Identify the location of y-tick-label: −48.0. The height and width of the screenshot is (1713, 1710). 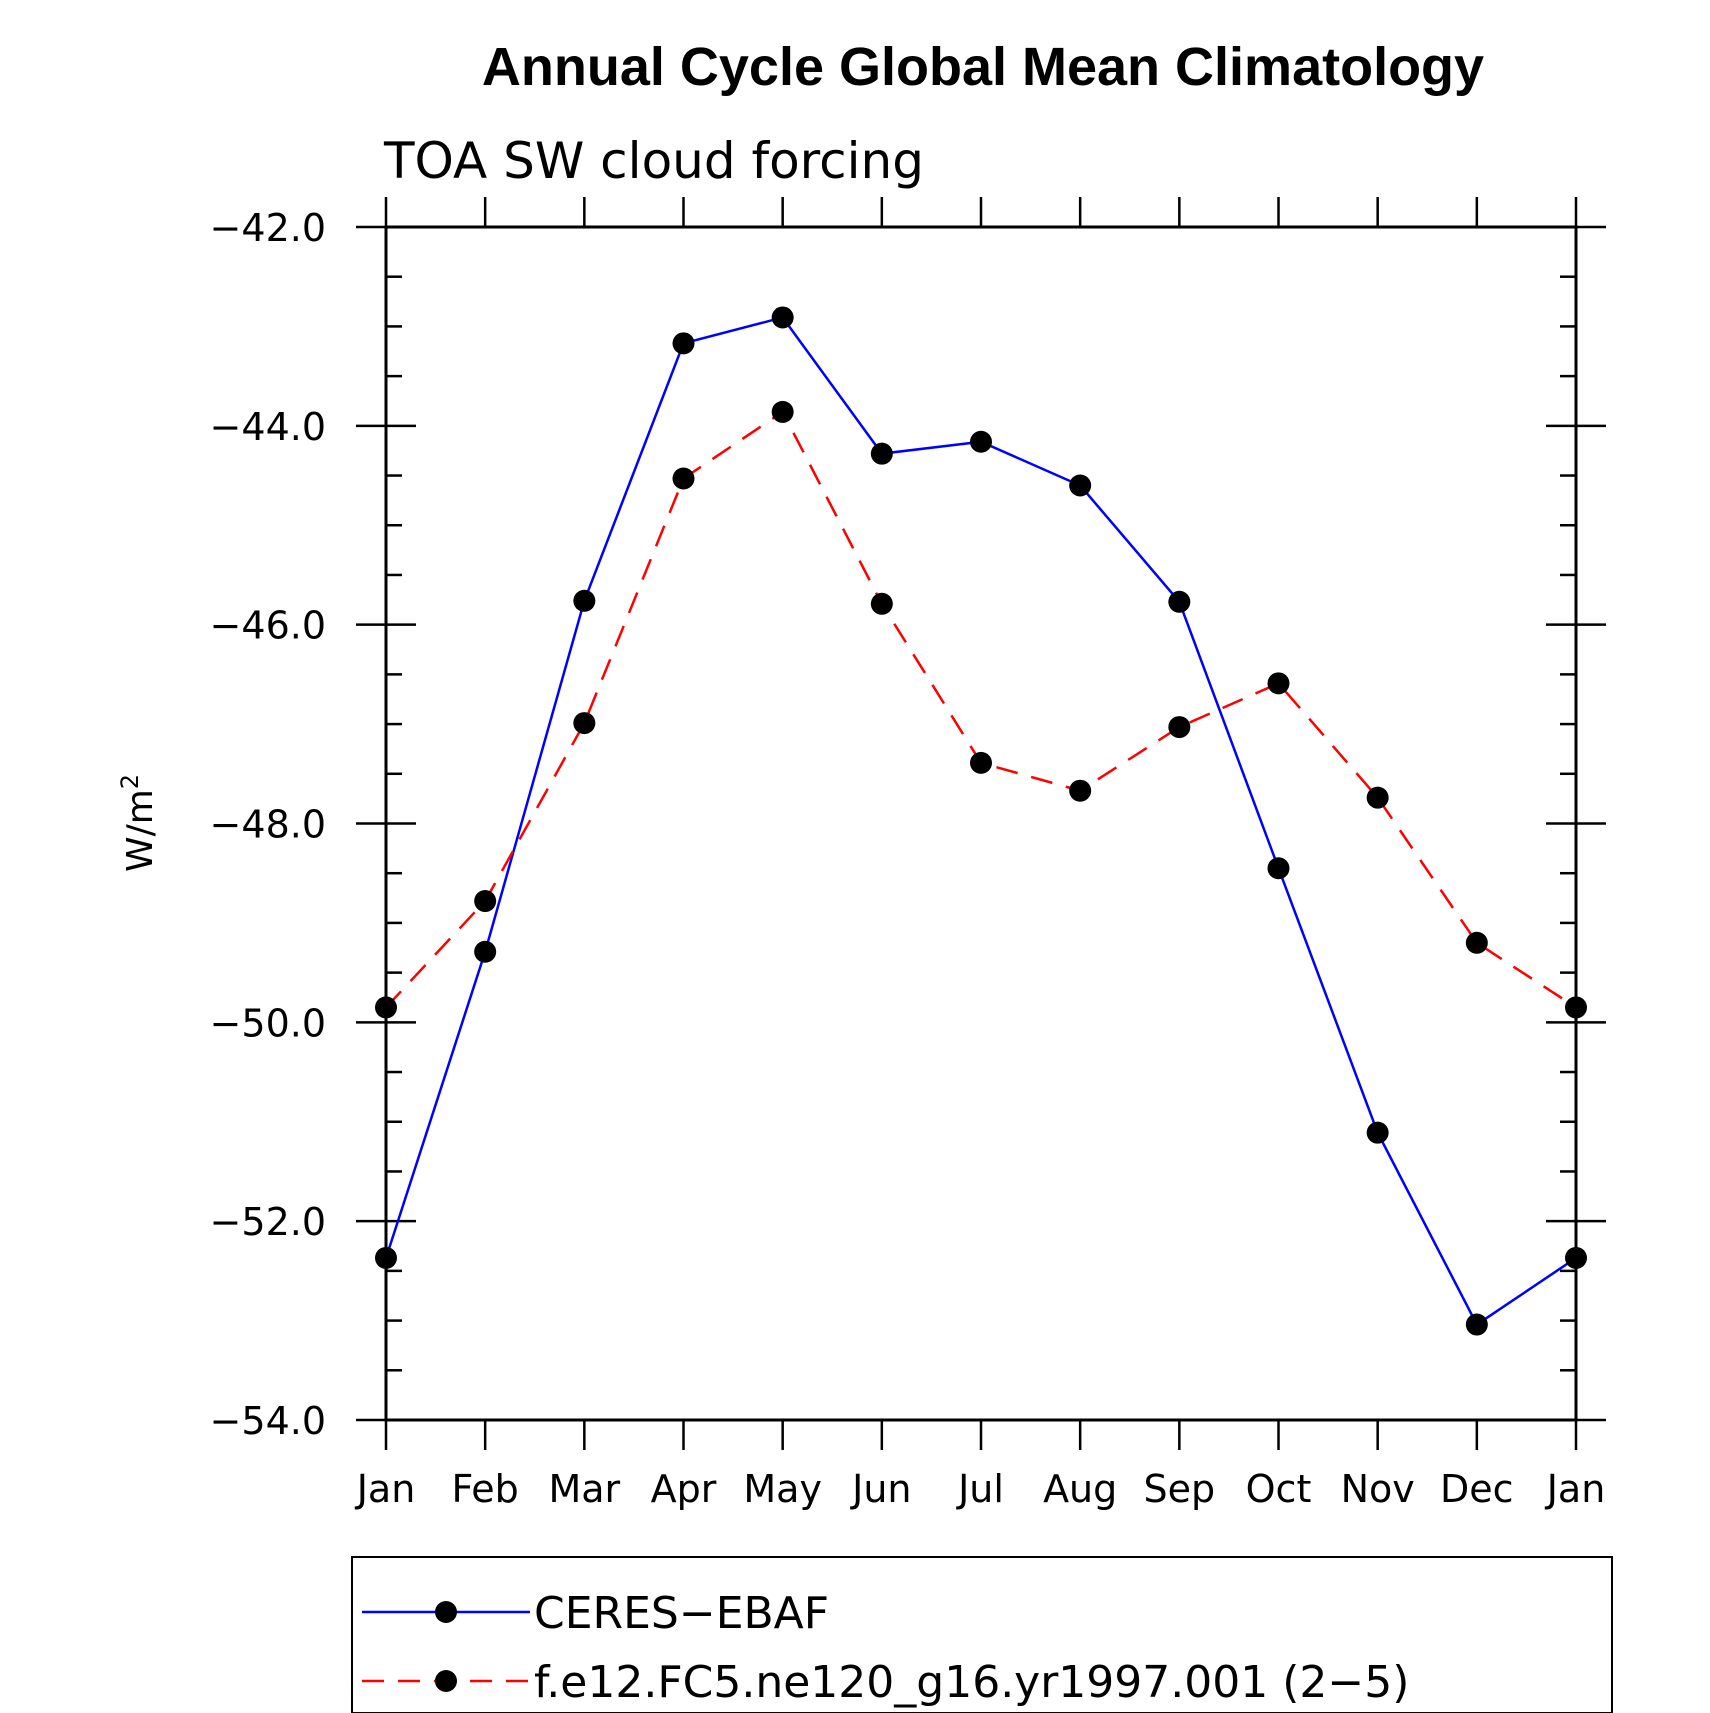
(268, 825).